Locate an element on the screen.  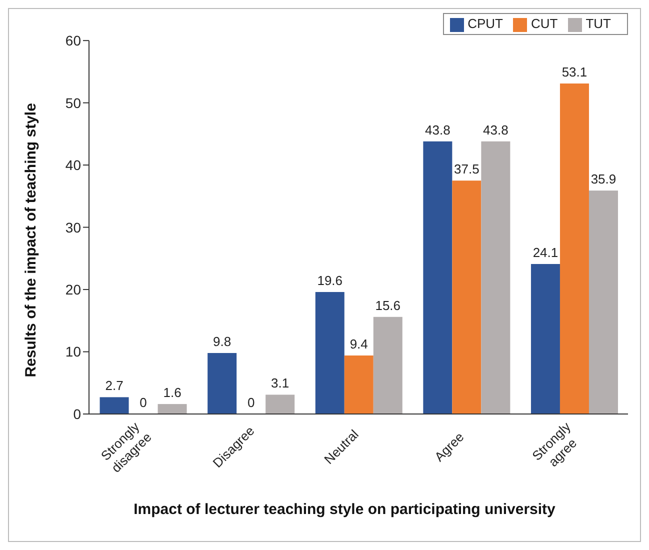
data-label: 19.6 is located at coordinates (330, 280).